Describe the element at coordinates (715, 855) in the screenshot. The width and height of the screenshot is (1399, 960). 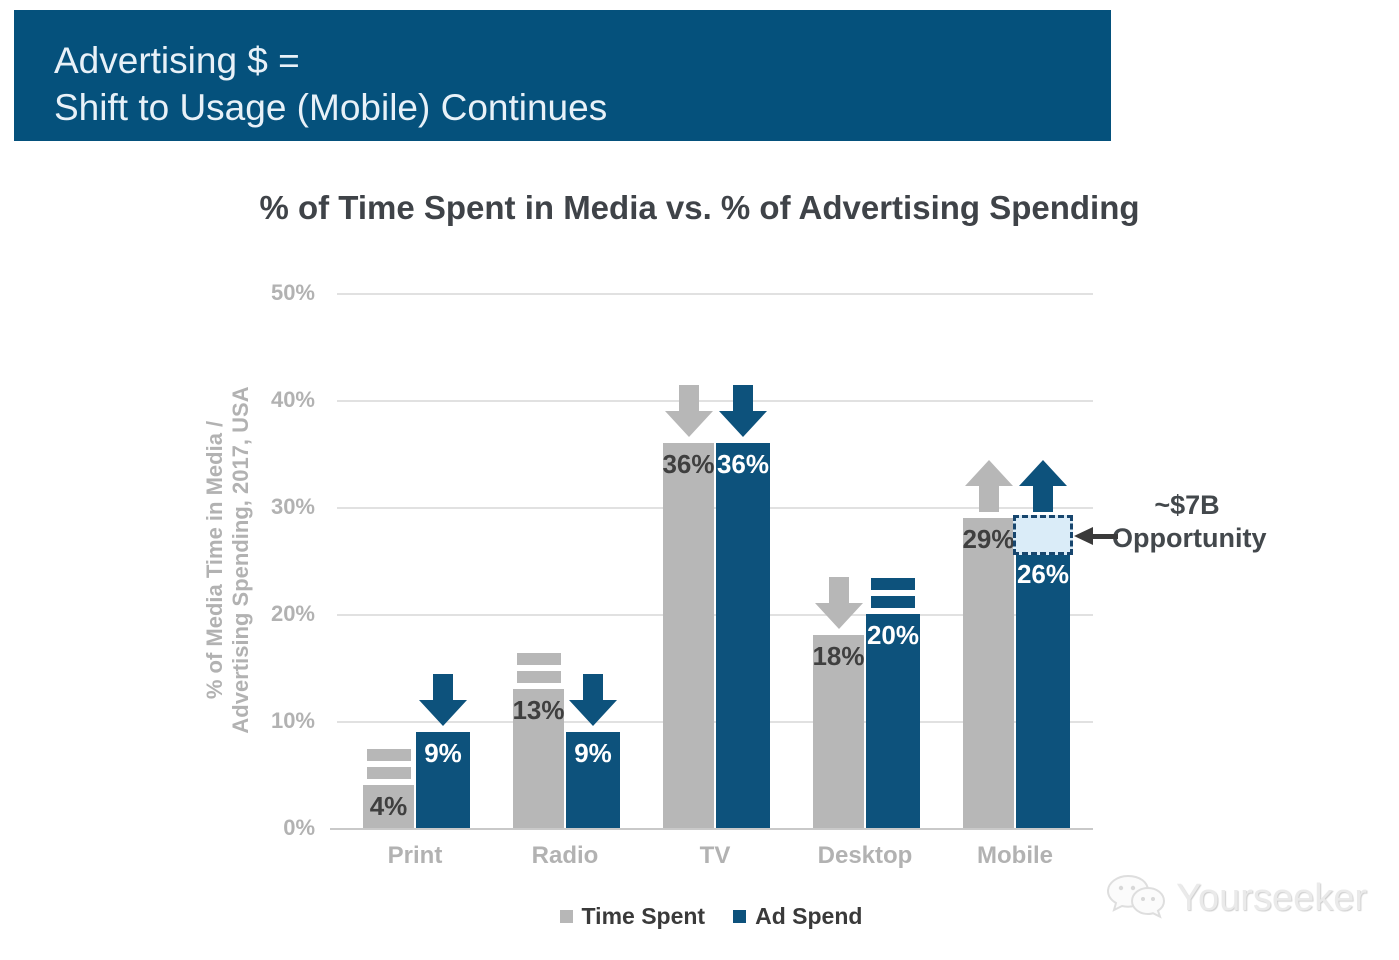
I see `x-category-label-tv: TV` at that location.